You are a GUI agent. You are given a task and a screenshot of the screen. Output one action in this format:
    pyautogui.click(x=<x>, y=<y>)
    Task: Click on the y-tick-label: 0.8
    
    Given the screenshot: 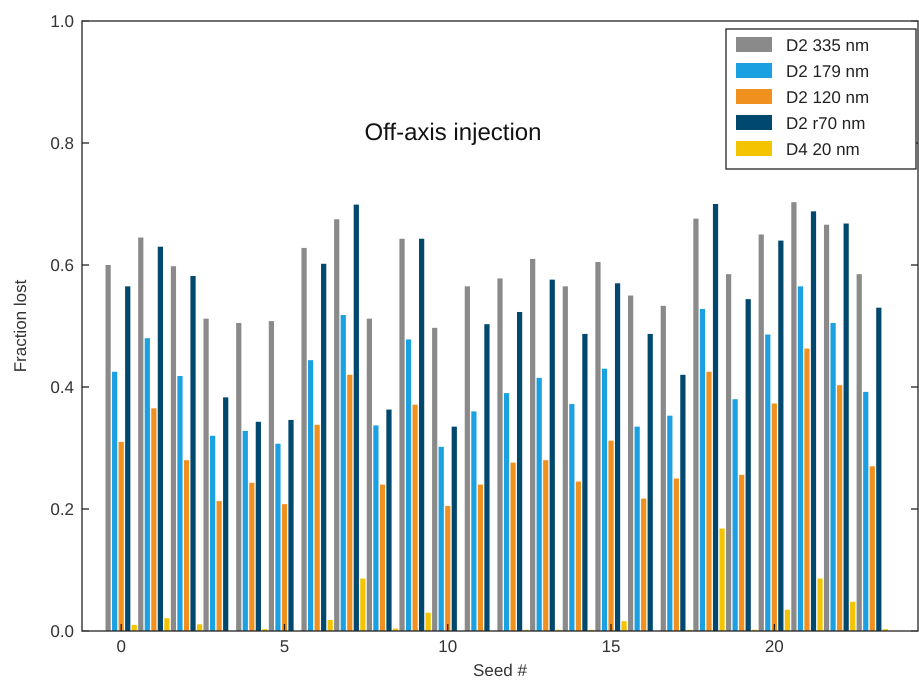 What is the action you would take?
    pyautogui.click(x=62, y=143)
    